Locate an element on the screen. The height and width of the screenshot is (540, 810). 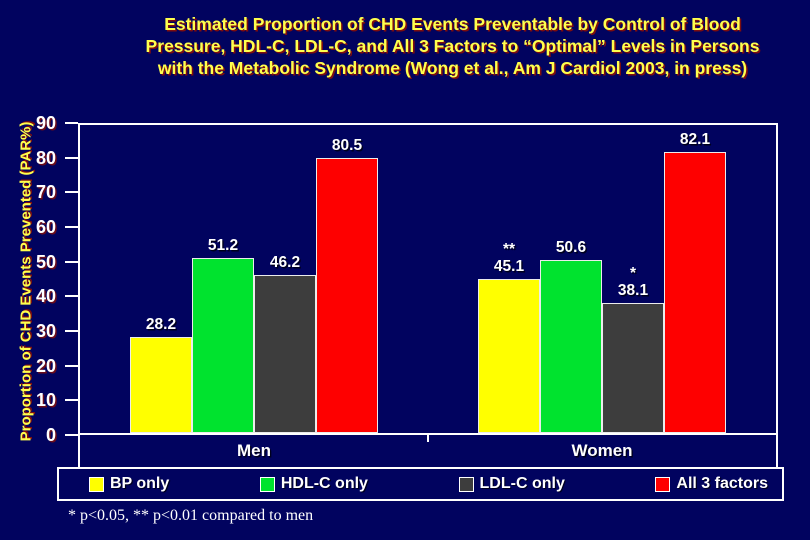
bar-bp-only-men is located at coordinates (161, 384).